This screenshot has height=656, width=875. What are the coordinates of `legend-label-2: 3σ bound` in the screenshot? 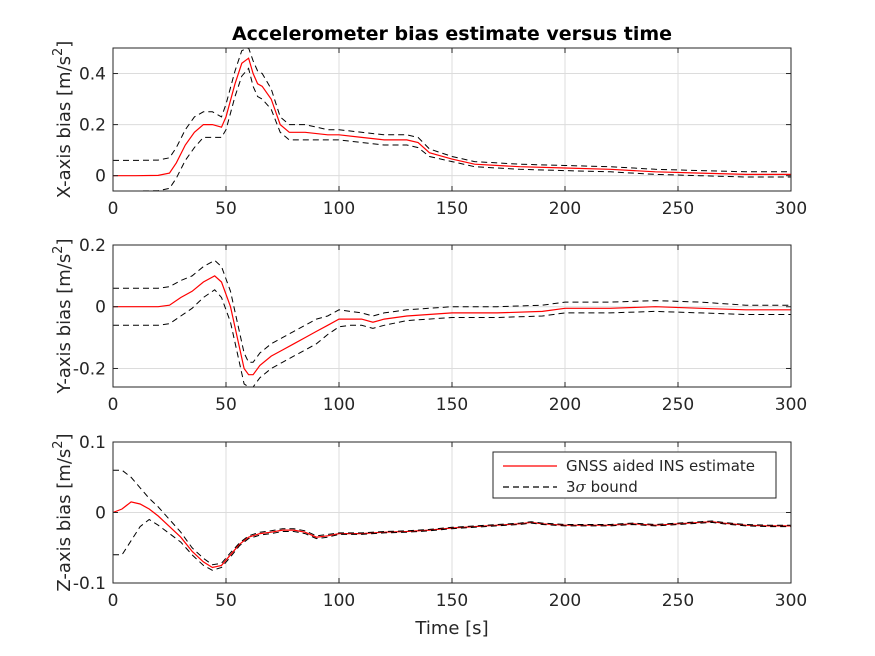 It's located at (602, 487).